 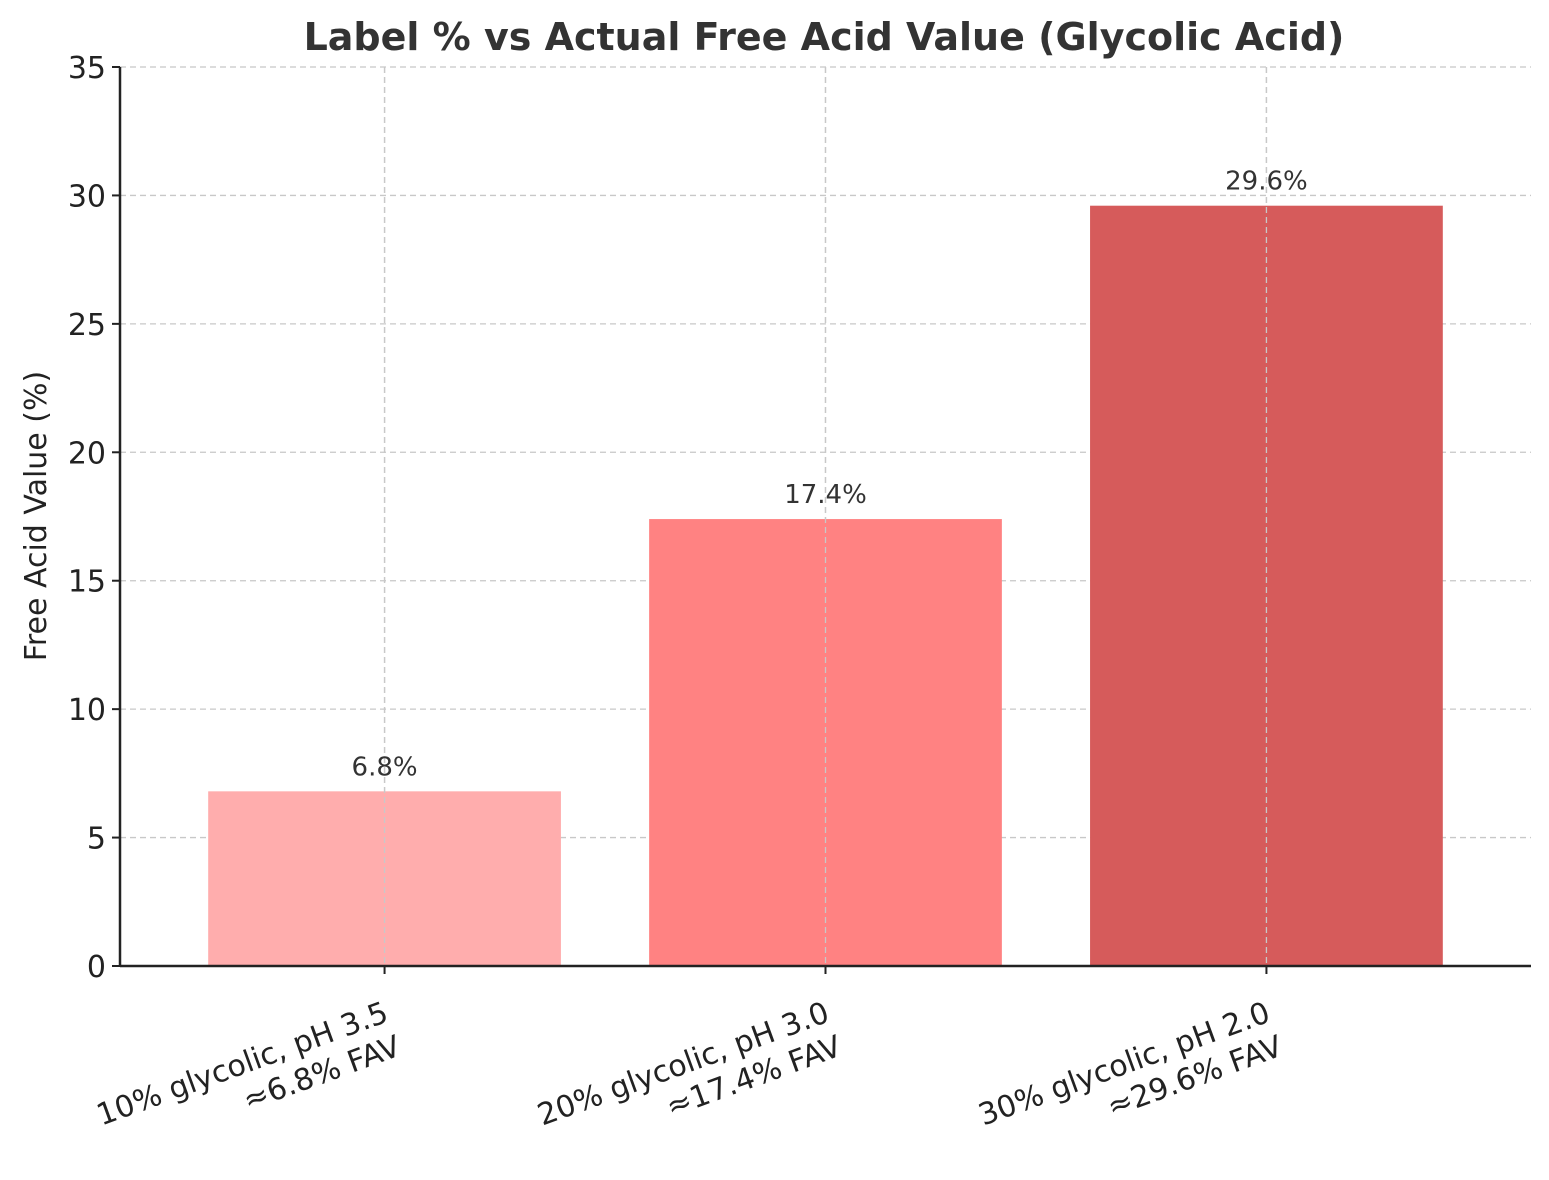 What do you see at coordinates (1266, 182) in the screenshot?
I see `bar-value-label: 29.6%` at bounding box center [1266, 182].